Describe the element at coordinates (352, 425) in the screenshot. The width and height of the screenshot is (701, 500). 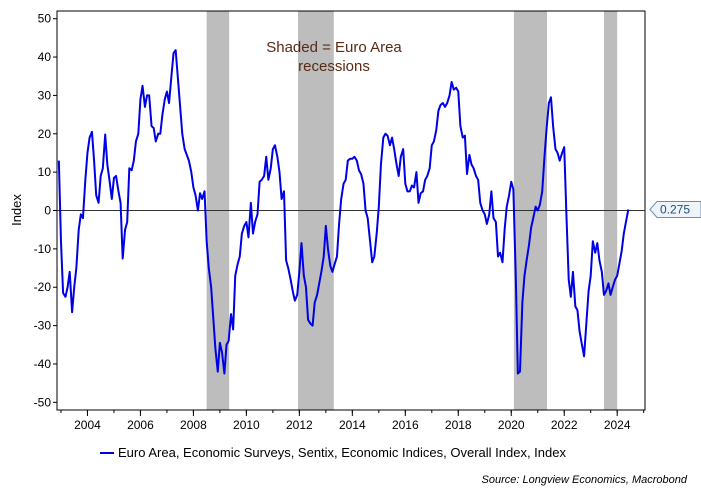
I see `x-tick-label-2014: 2014` at that location.